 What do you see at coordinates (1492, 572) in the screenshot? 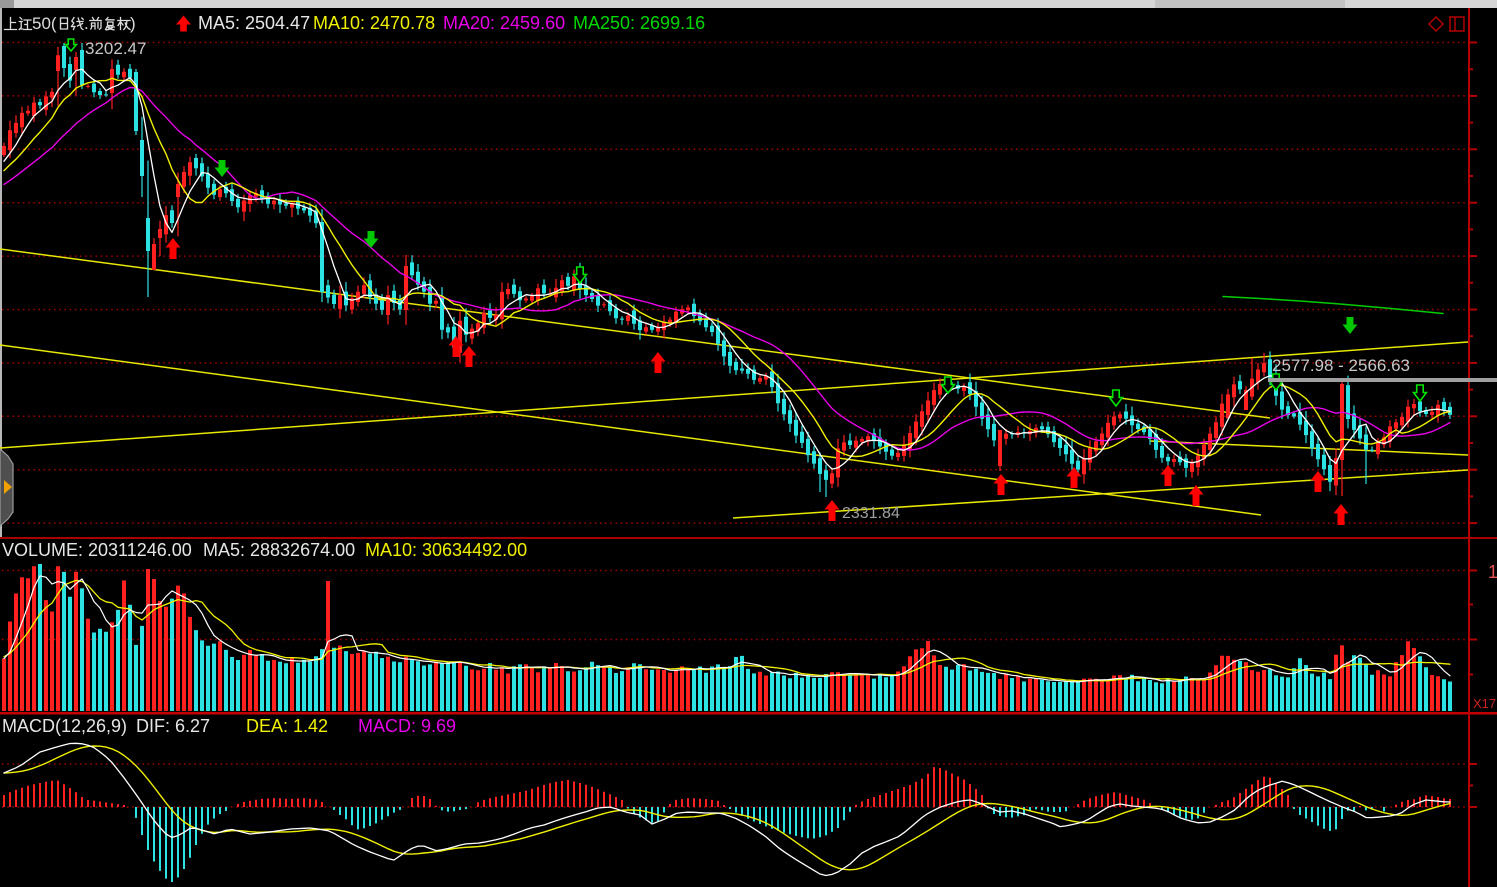
I see `svg-text: 1` at bounding box center [1492, 572].